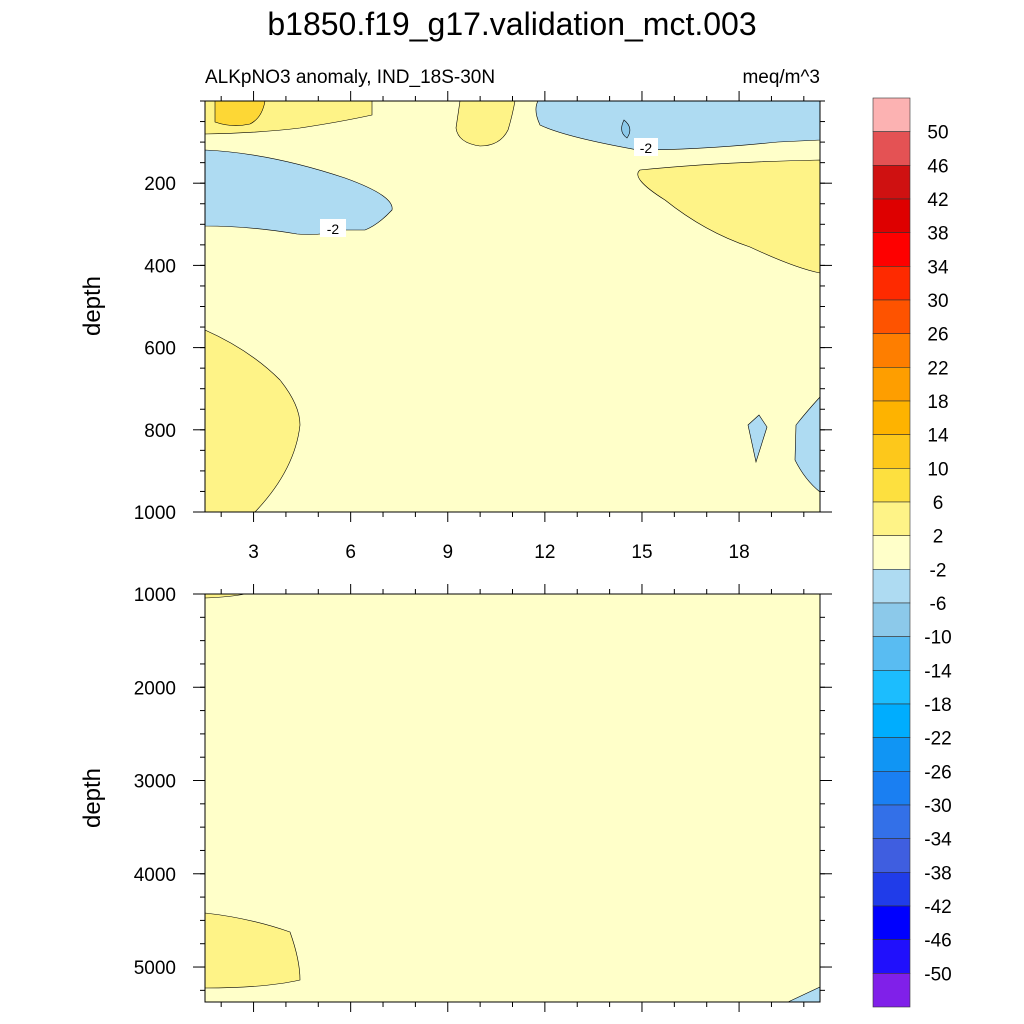 Image resolution: width=1024 pixels, height=1024 pixels. What do you see at coordinates (937, 301) in the screenshot?
I see `colorbar-label: 30` at bounding box center [937, 301].